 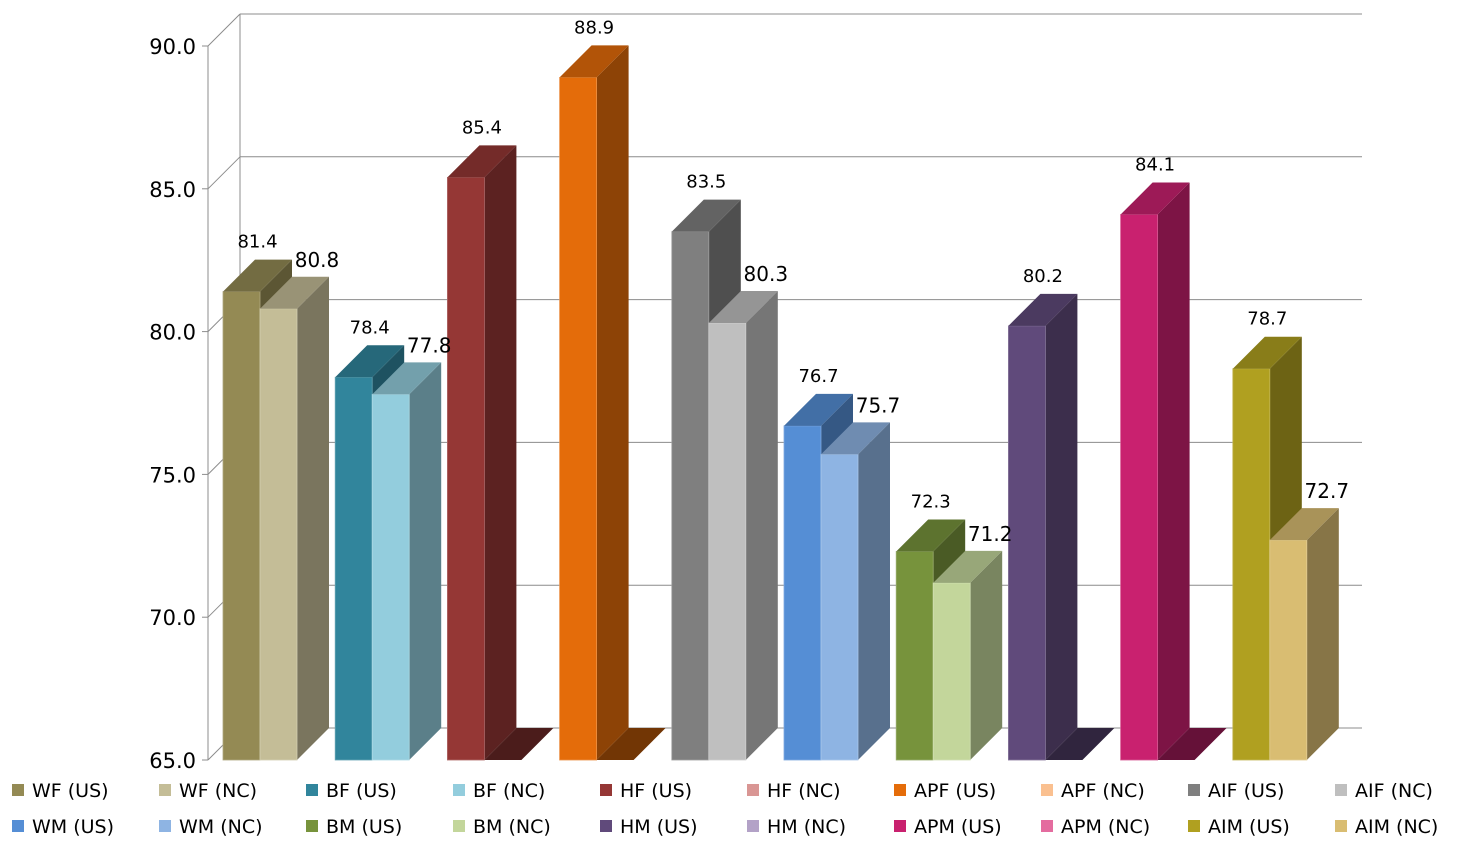 I want to click on y-tick-label: 65.0, so click(x=172, y=761).